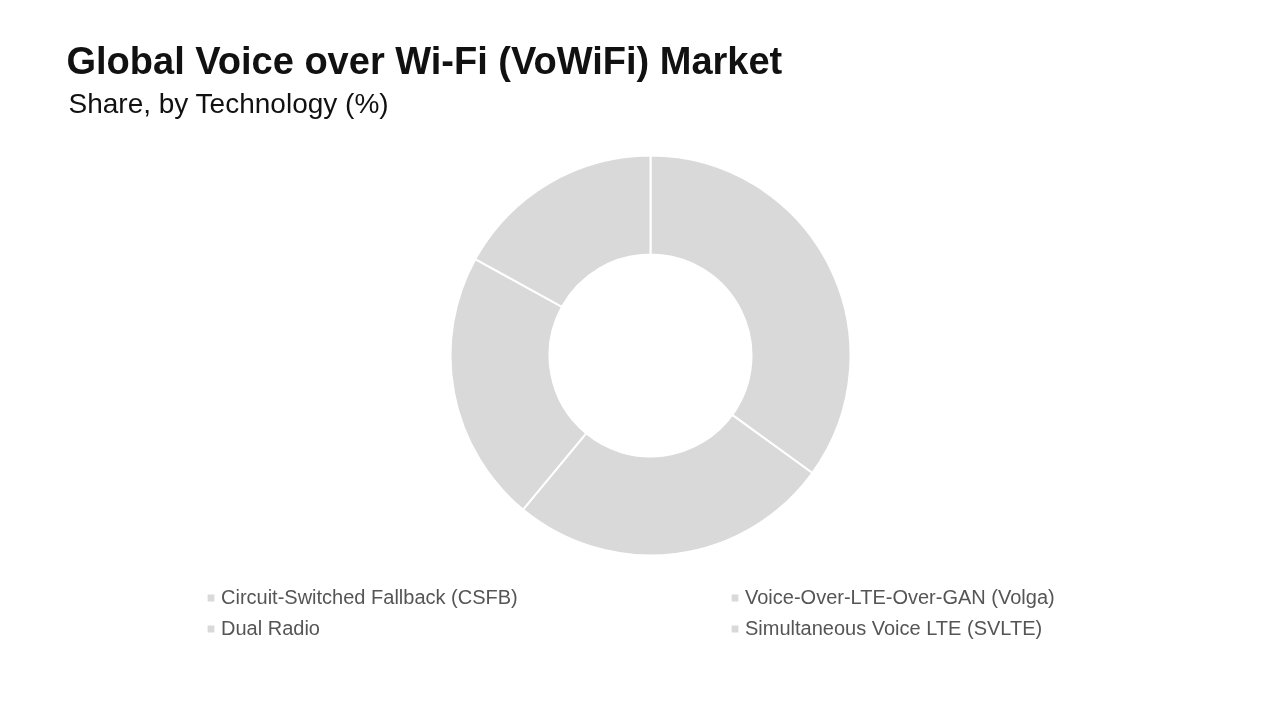 Image resolution: width=1280 pixels, height=720 pixels. What do you see at coordinates (370, 597) in the screenshot?
I see `legend-label: Circuit-Switched Fallback (CSFB)` at bounding box center [370, 597].